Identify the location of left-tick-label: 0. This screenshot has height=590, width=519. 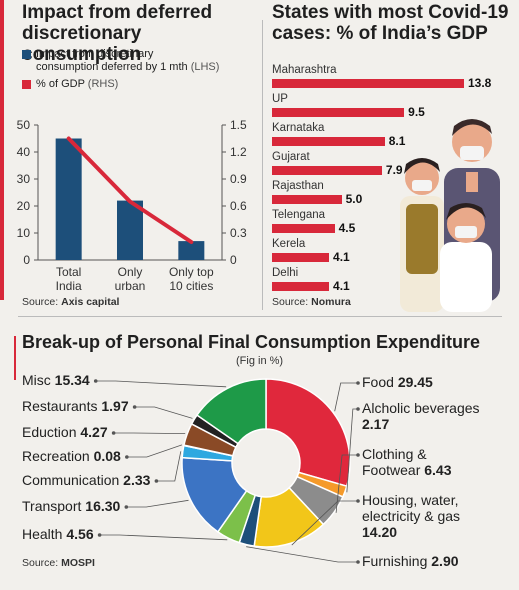
(26, 260).